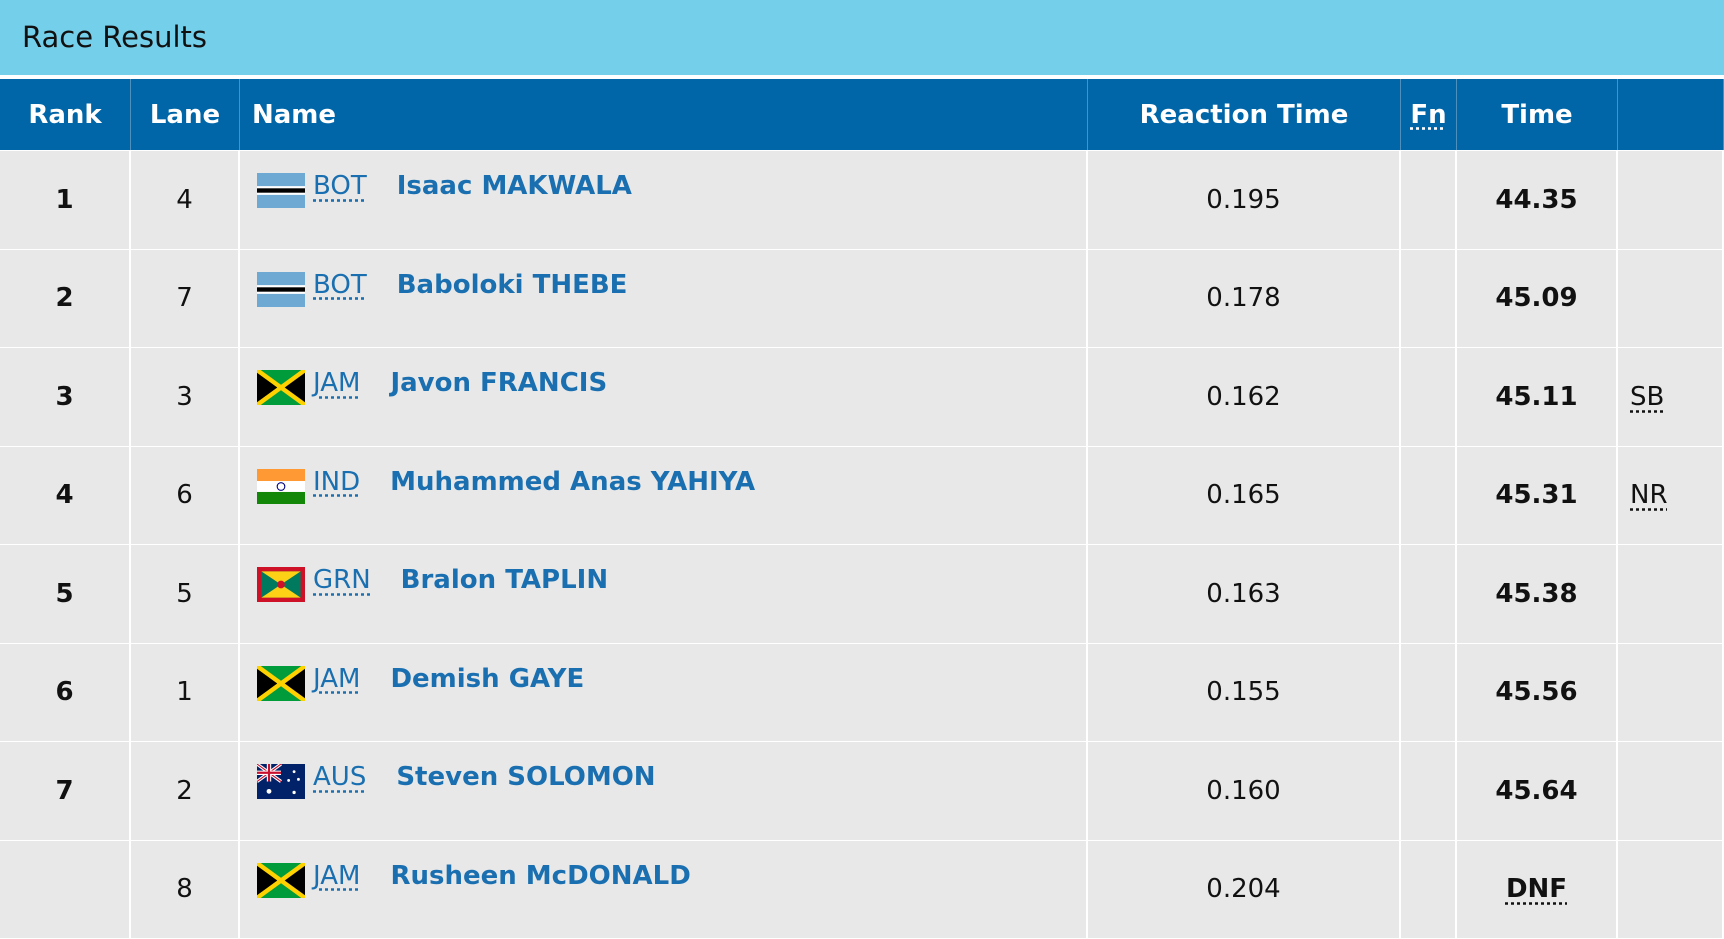 This screenshot has height=939, width=1724. I want to click on name-cell: BOT Baboloki THEBE, so click(664, 298).